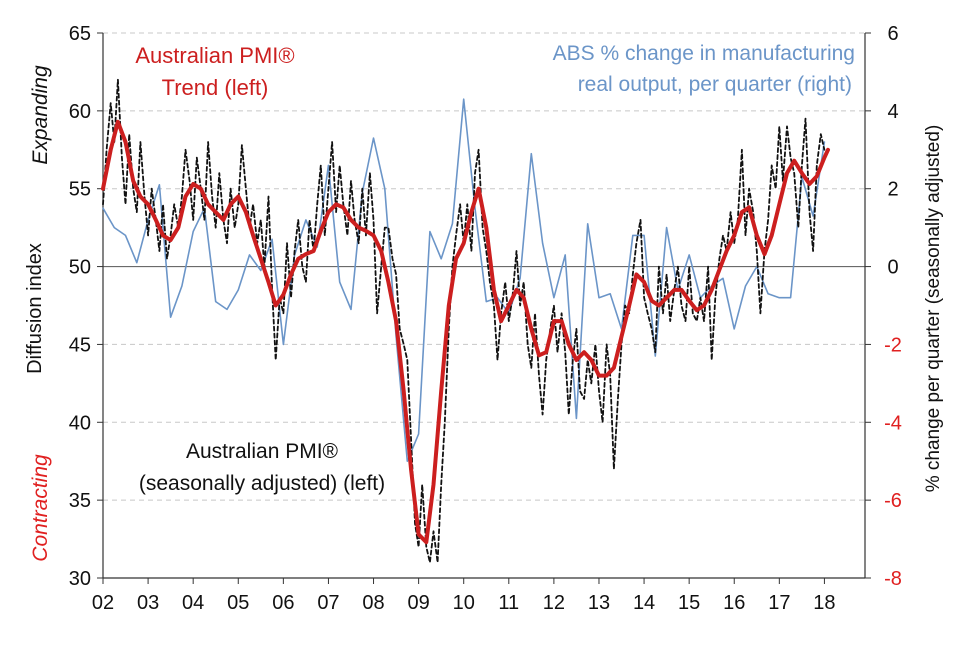  Describe the element at coordinates (689, 603) in the screenshot. I see `x-tick-label: 15` at that location.